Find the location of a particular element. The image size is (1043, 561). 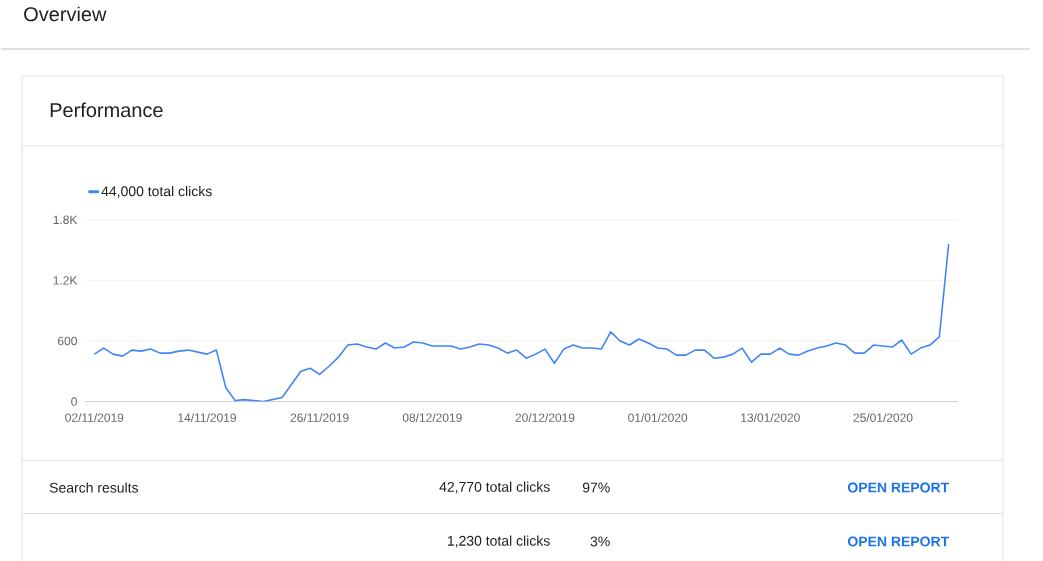

y-tick-label: 600 is located at coordinates (67, 341).